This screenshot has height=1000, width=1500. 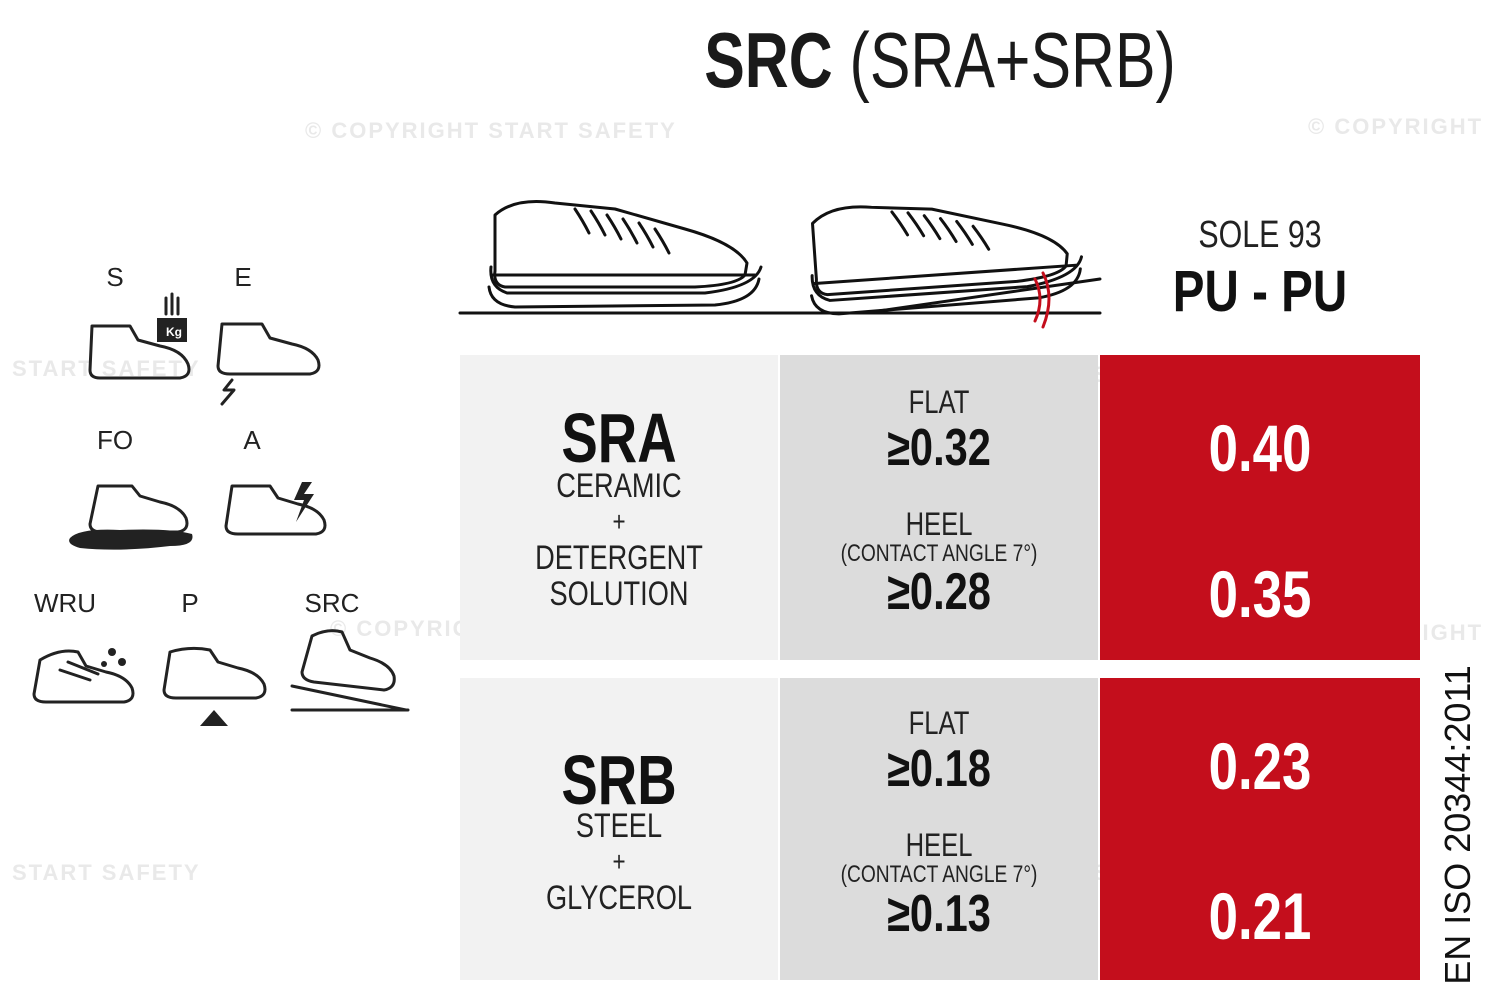 I want to click on icon-label-p: P, so click(x=190, y=603).